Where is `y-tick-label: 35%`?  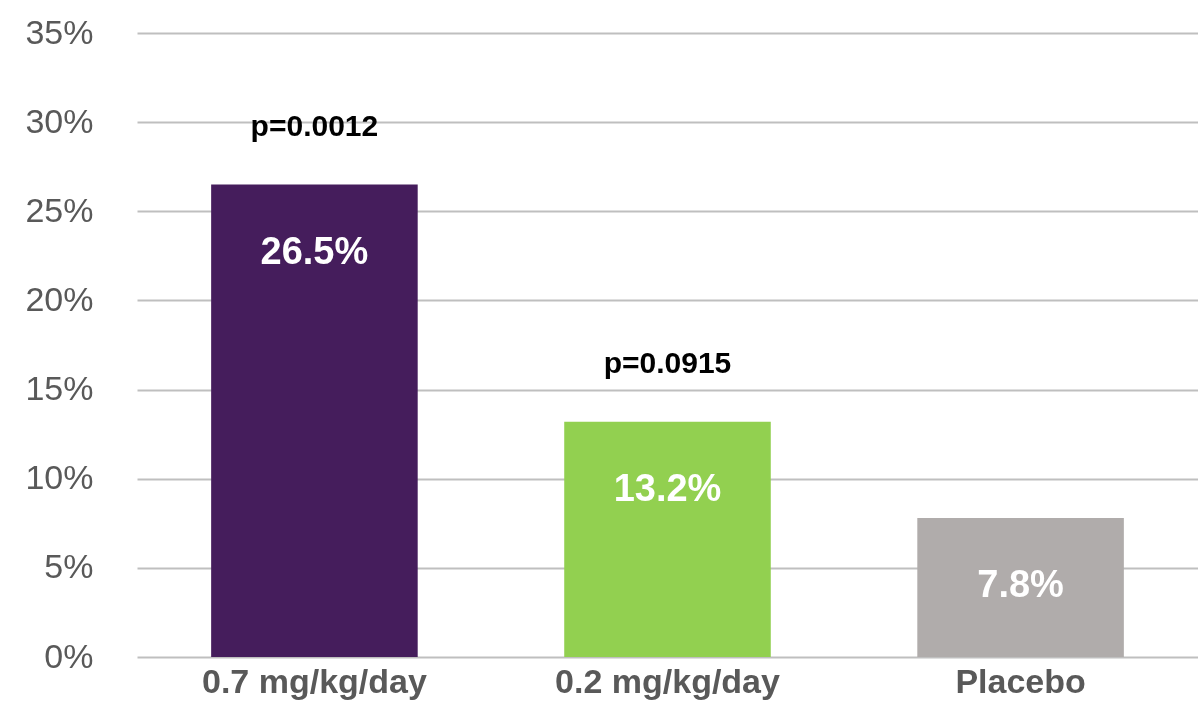
y-tick-label: 35% is located at coordinates (59, 31).